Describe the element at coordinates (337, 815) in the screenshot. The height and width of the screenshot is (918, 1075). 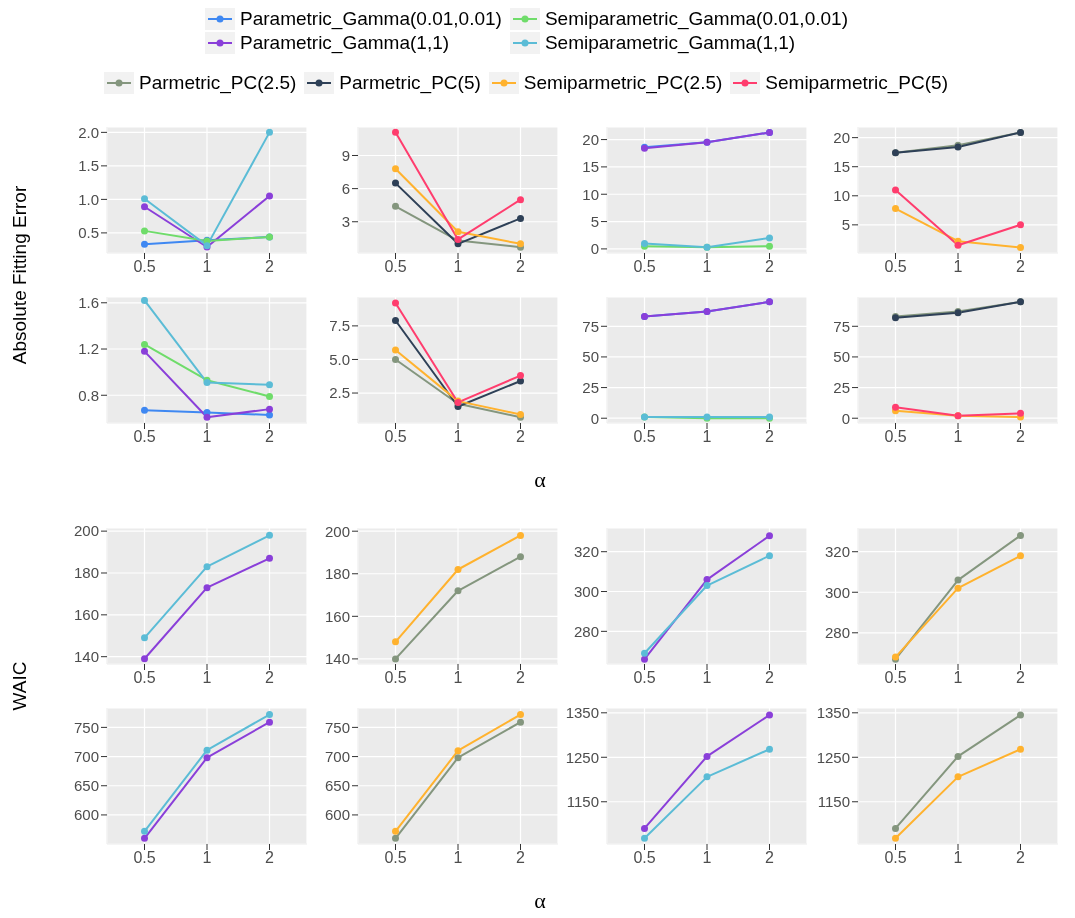
I see `y-tick-label: 600` at that location.